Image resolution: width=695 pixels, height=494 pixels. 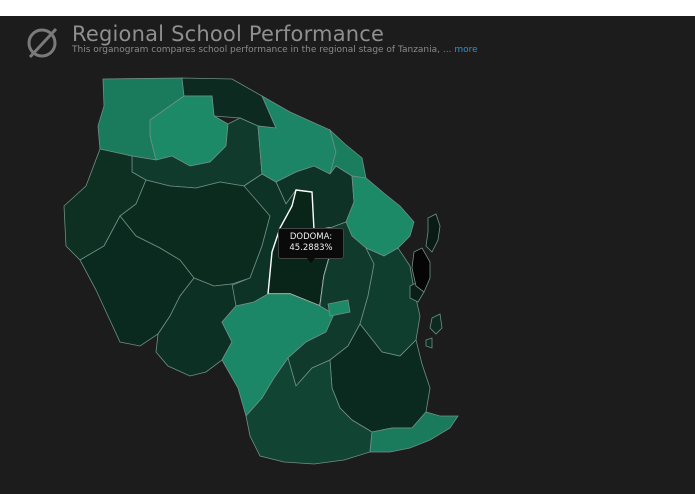 I want to click on region-ruvuma, so click(x=309, y=411).